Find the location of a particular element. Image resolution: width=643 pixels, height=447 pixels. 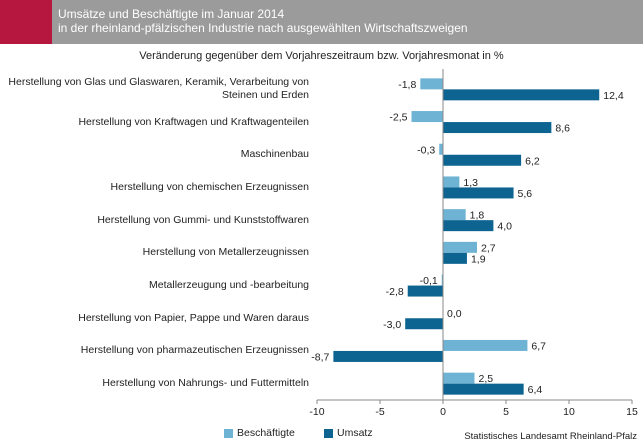

legend-item-umsatz: Umsatz is located at coordinates (348, 433).